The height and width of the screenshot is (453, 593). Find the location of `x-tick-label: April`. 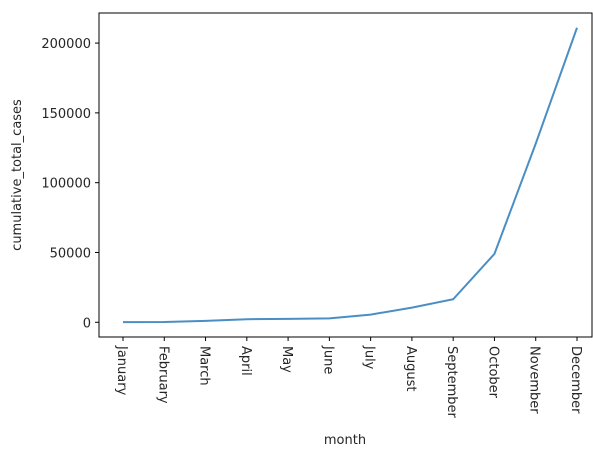

x-tick-label: April is located at coordinates (245, 361).